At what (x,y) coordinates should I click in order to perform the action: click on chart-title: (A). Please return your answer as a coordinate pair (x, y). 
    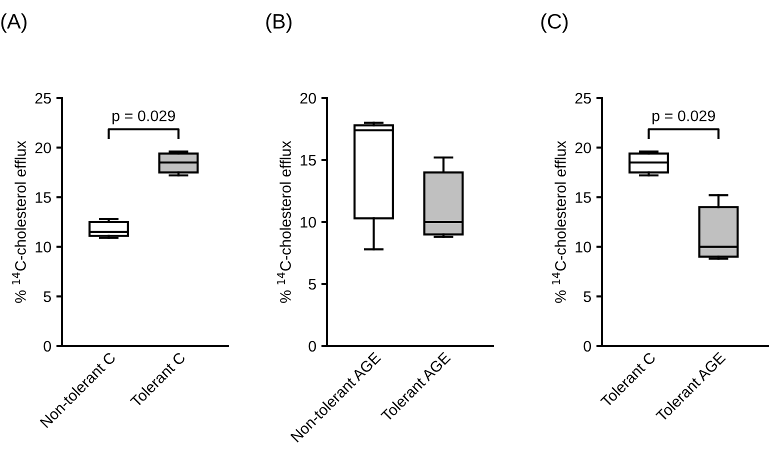
    Looking at the image, I should click on (13, 23).